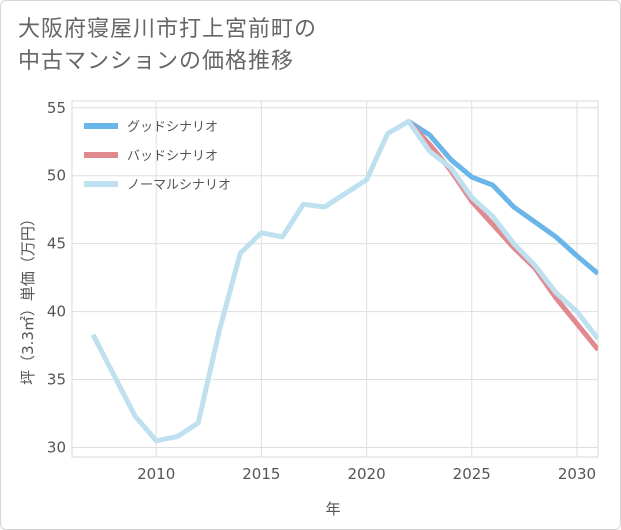 The height and width of the screenshot is (530, 621). What do you see at coordinates (56, 312) in the screenshot?
I see `y-tick-label: 40` at bounding box center [56, 312].